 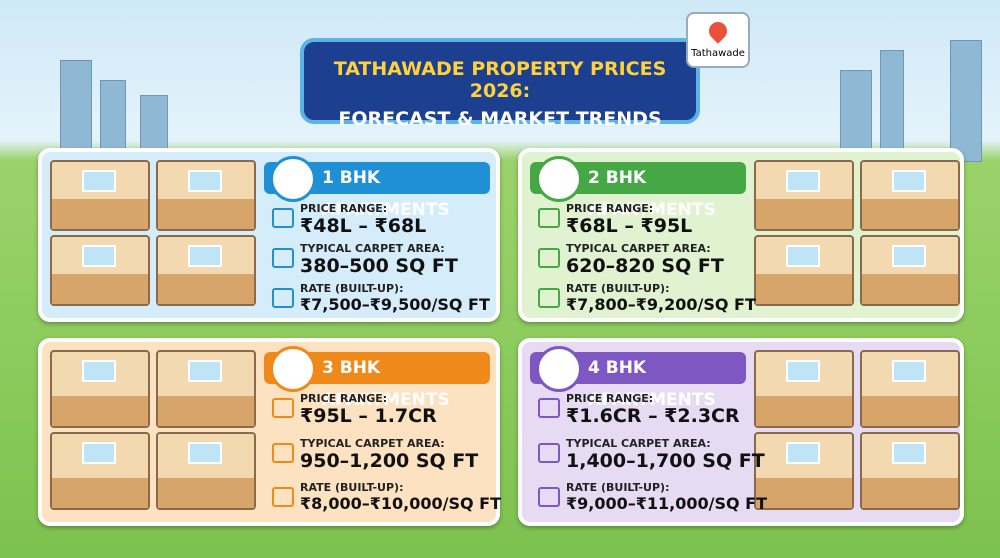 I want to click on title-line: TATHAWADE PROPERTY PRICES 2026:, so click(x=500, y=80).